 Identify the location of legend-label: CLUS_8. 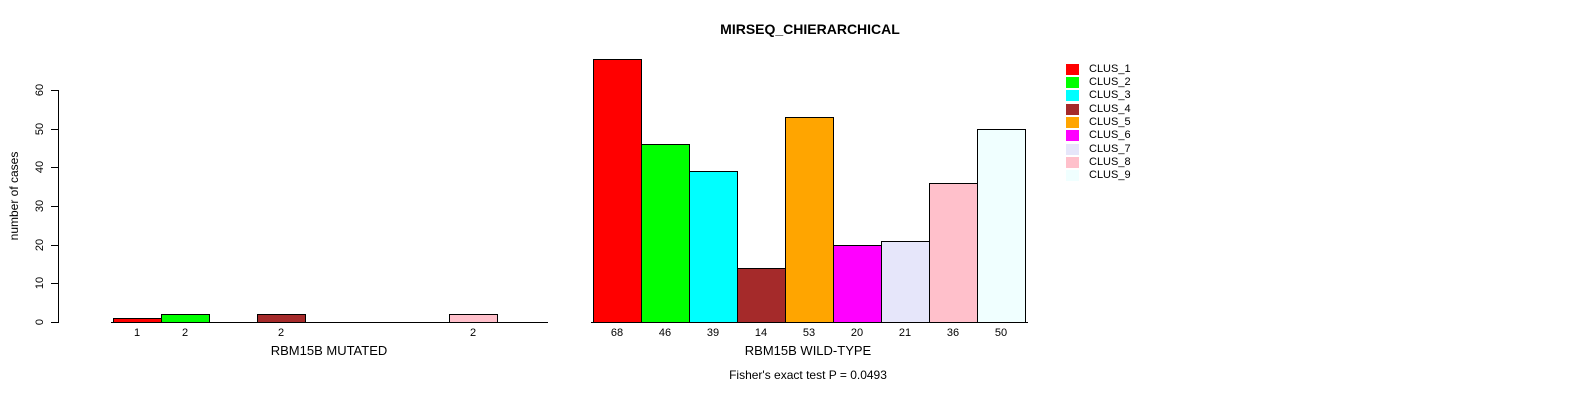
(1110, 161).